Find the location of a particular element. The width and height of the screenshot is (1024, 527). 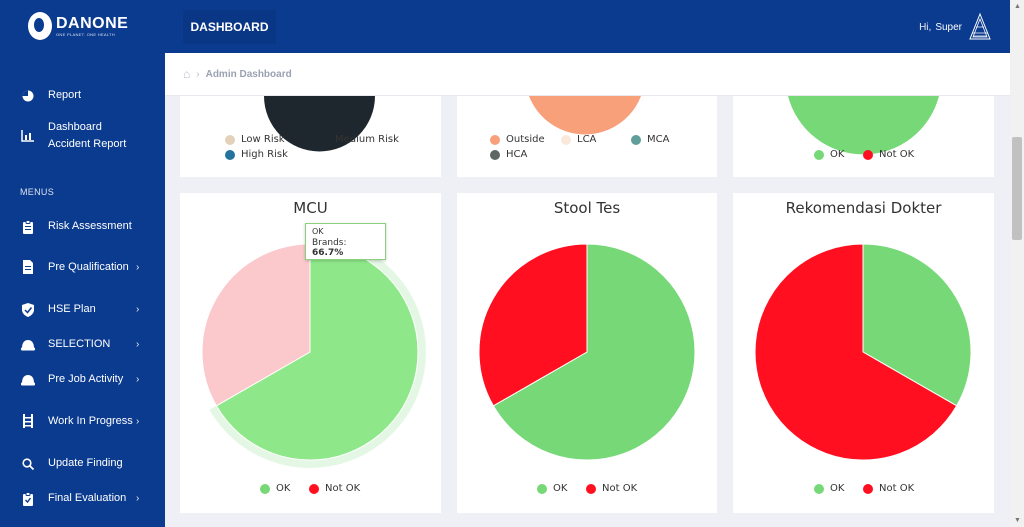

user-avatar-icon is located at coordinates (980, 26).